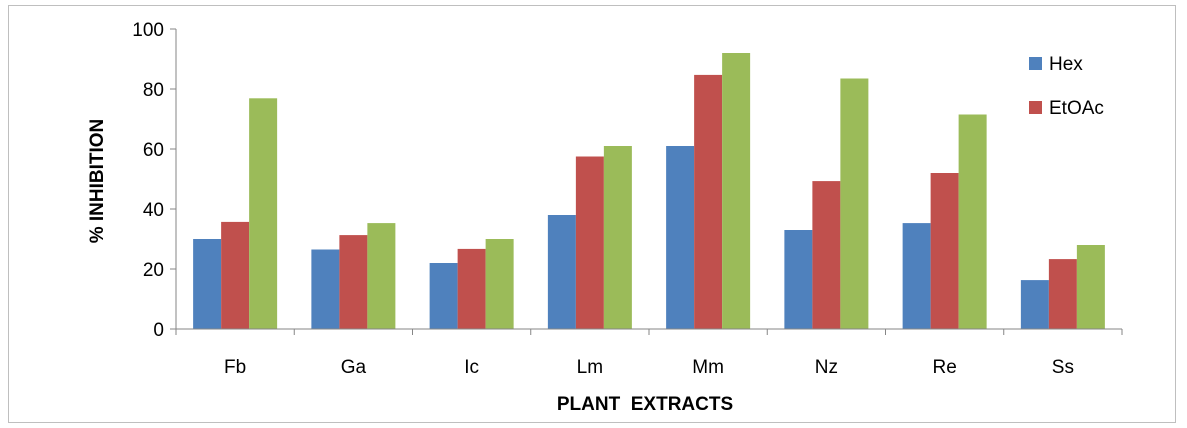  Describe the element at coordinates (354, 367) in the screenshot. I see `x-tick-label: Ga` at that location.